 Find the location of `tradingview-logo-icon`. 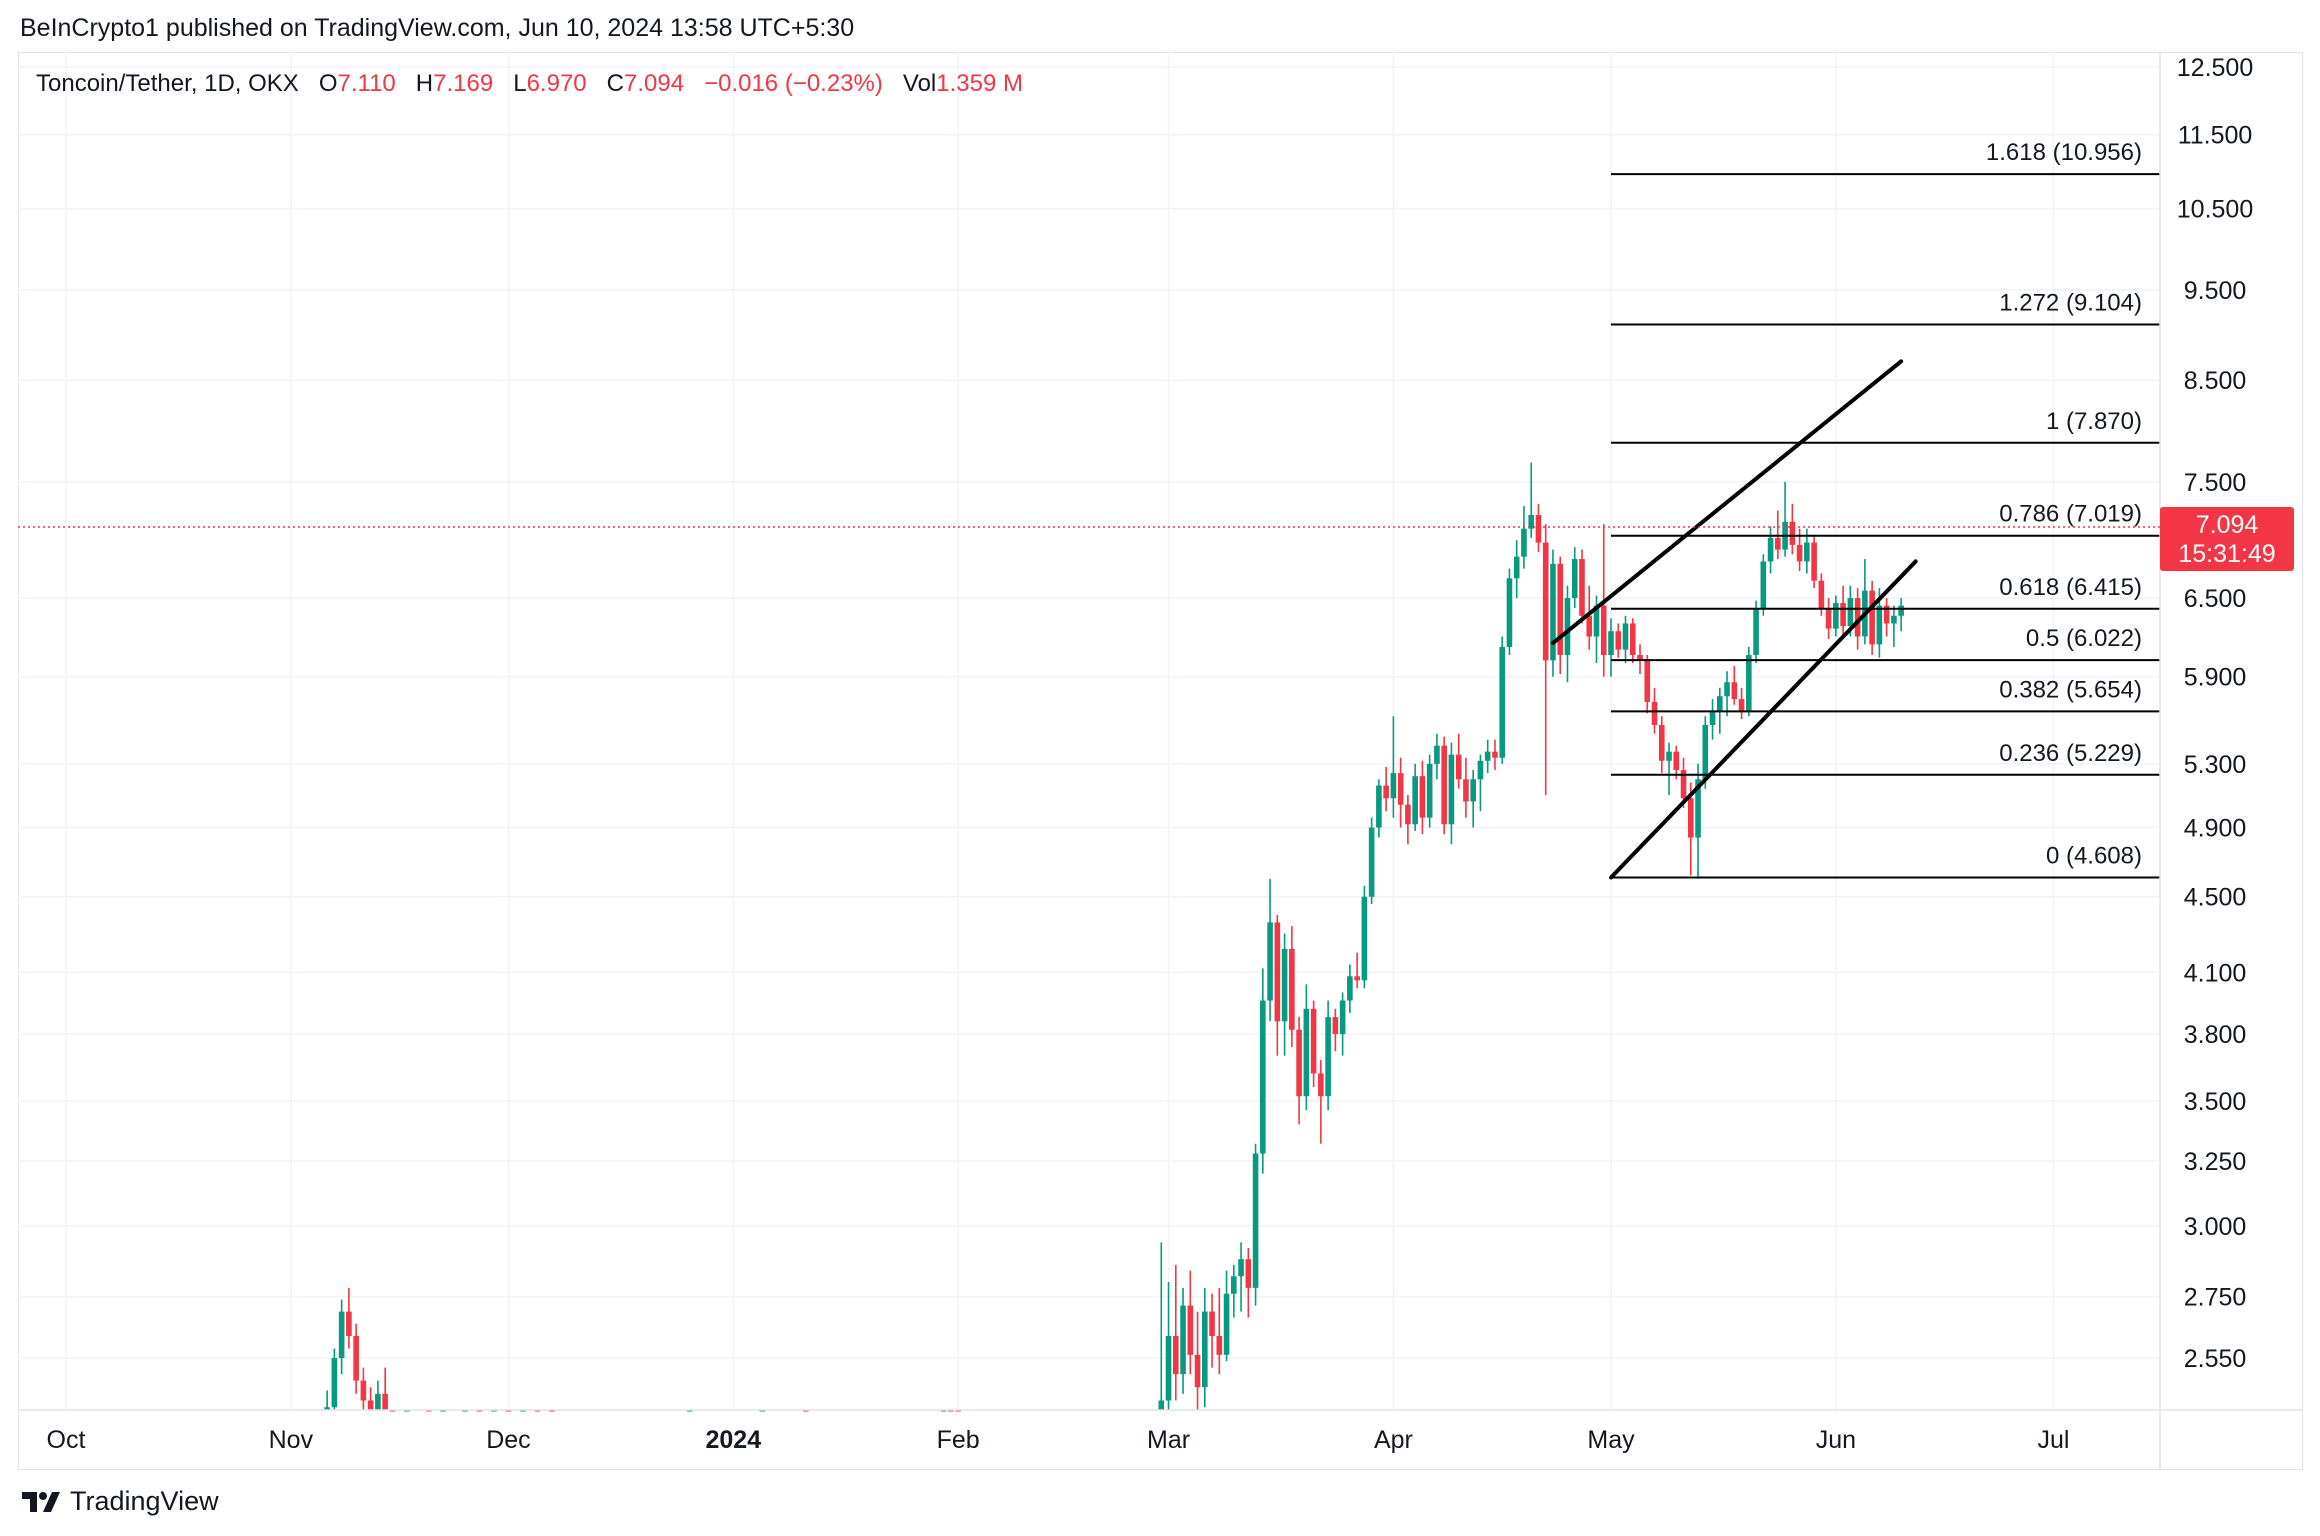

tradingview-logo-icon is located at coordinates (41, 1501).